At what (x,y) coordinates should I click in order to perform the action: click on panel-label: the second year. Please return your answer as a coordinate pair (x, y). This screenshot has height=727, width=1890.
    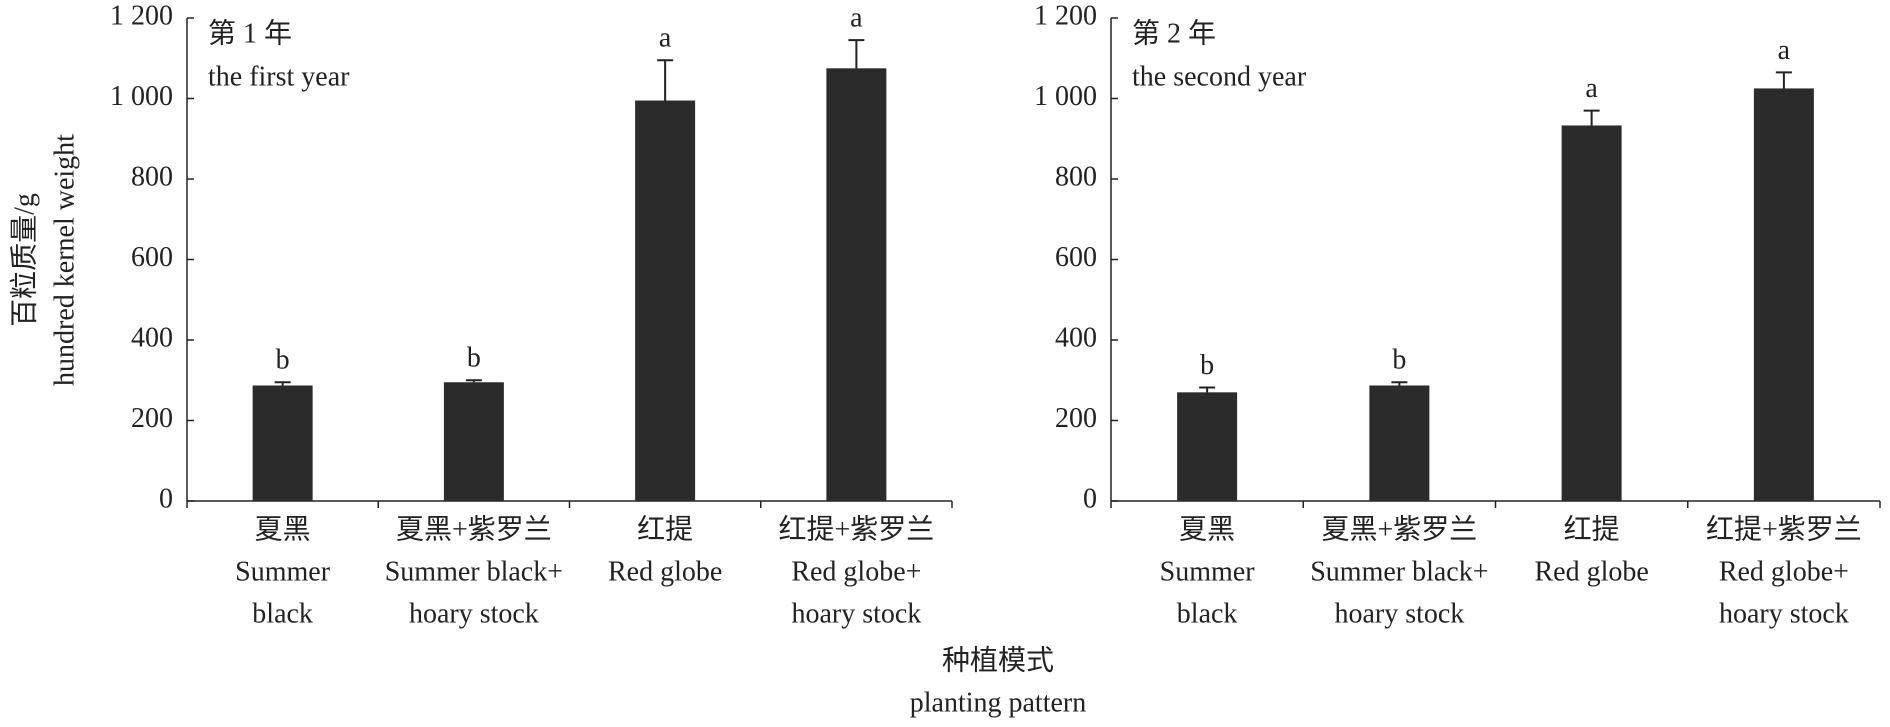
    Looking at the image, I should click on (1219, 76).